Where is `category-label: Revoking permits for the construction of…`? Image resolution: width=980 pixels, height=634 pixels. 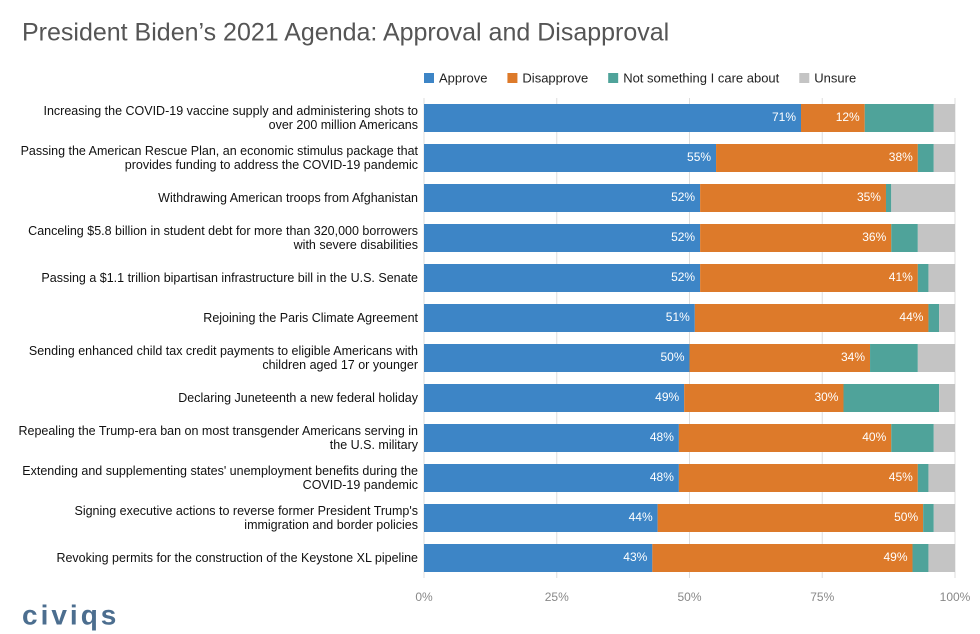
category-label: Revoking permits for the construction of… is located at coordinates (237, 558).